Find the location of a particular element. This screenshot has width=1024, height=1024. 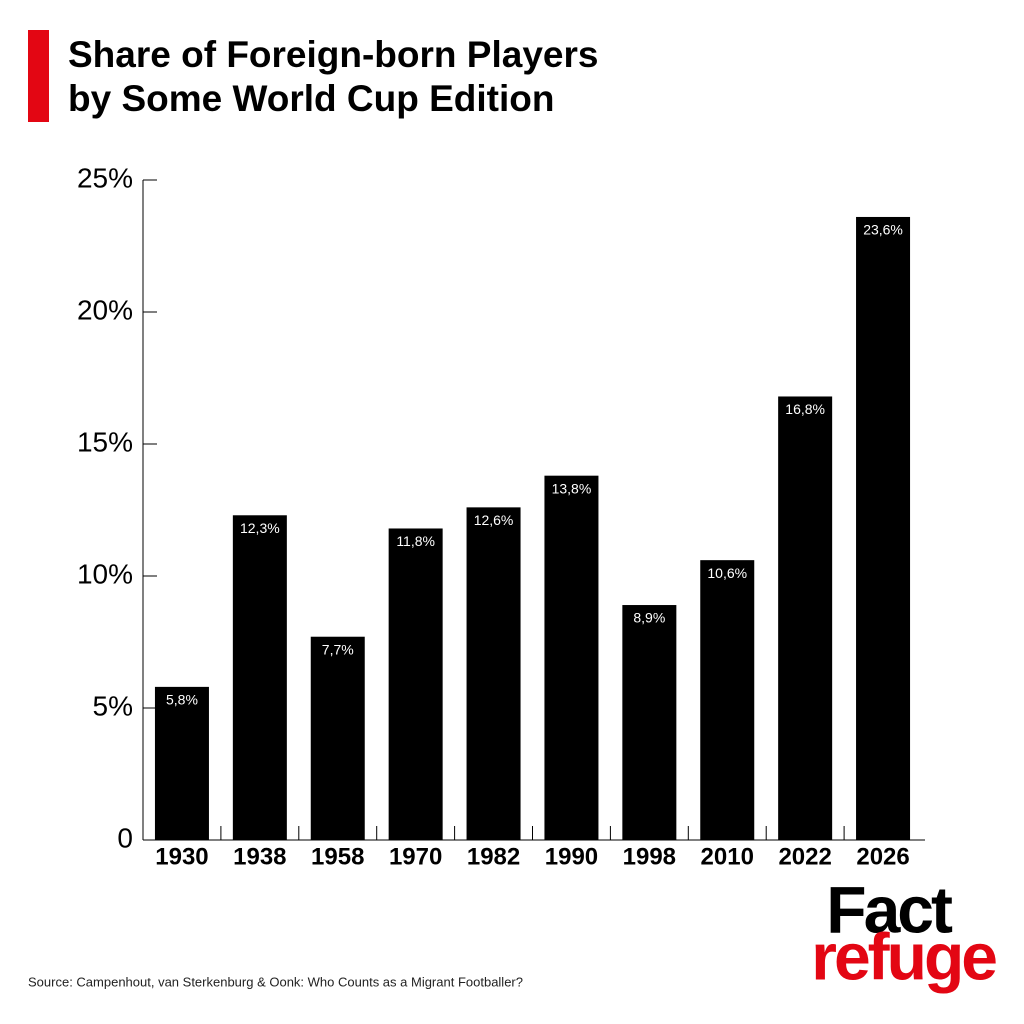

y-tick-label: 15% is located at coordinates (105, 441).